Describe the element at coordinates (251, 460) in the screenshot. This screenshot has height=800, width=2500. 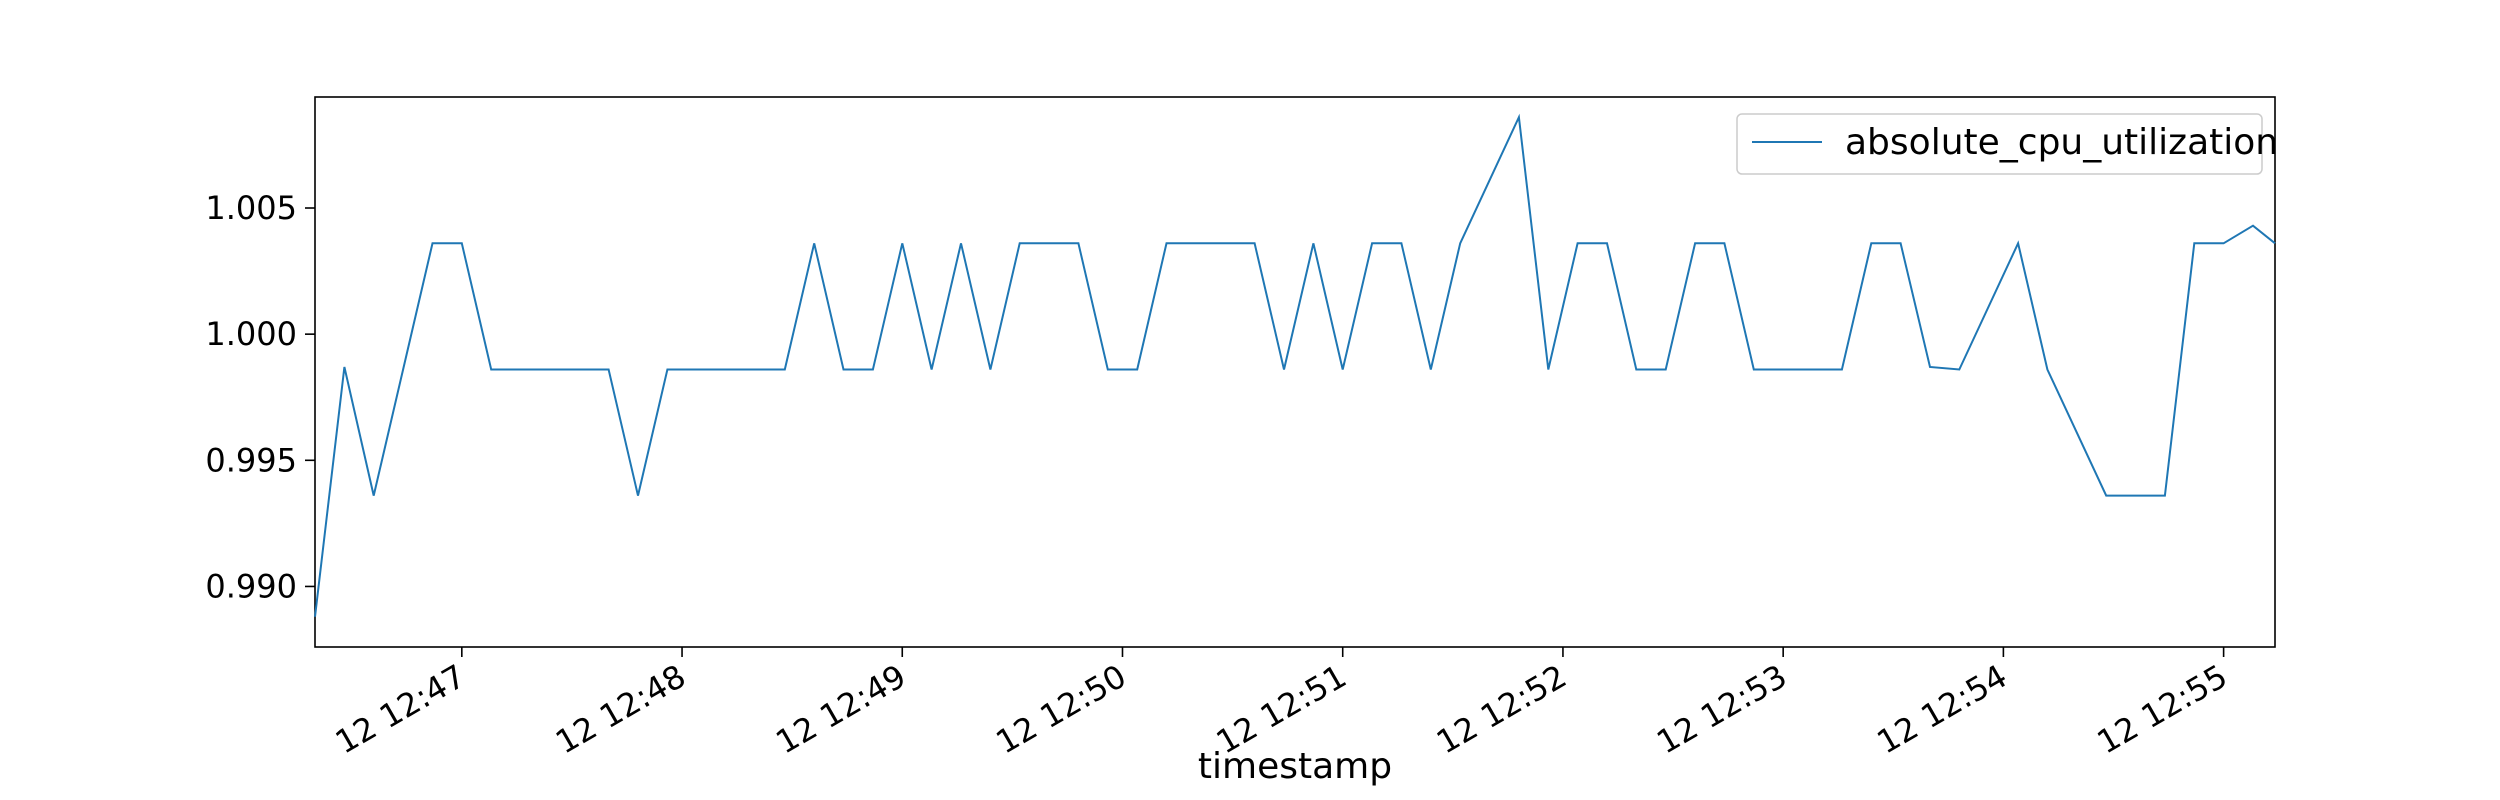
I see `y-tick-label: 0.995` at that location.